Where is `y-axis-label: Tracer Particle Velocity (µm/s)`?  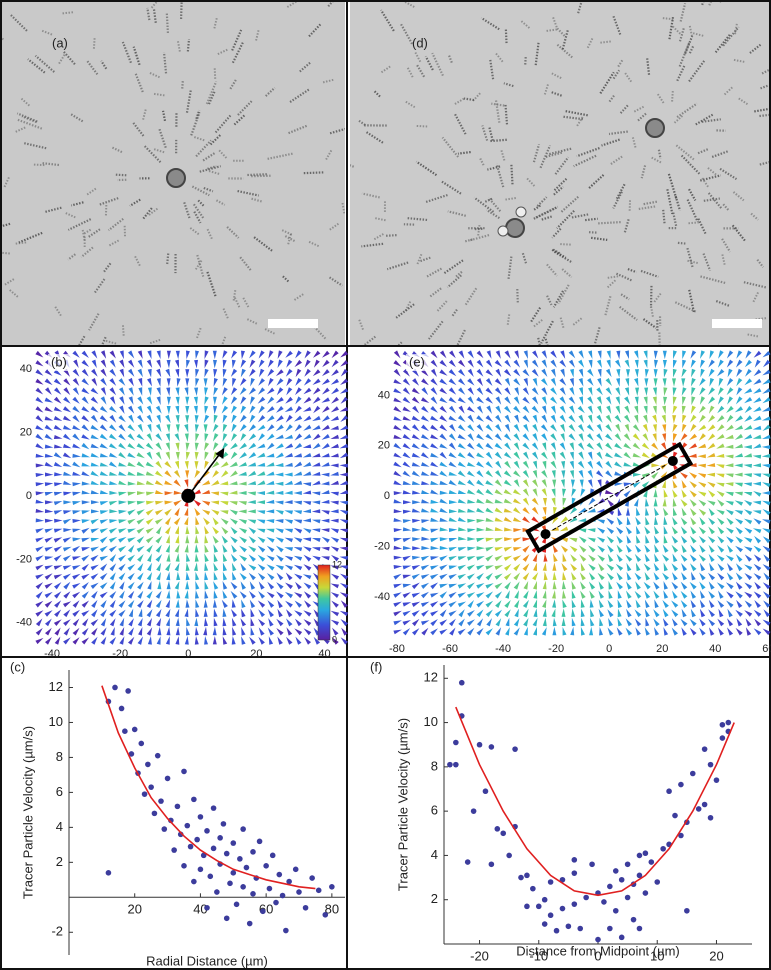 y-axis-label: Tracer Particle Velocity (µm/s) is located at coordinates (402, 804).